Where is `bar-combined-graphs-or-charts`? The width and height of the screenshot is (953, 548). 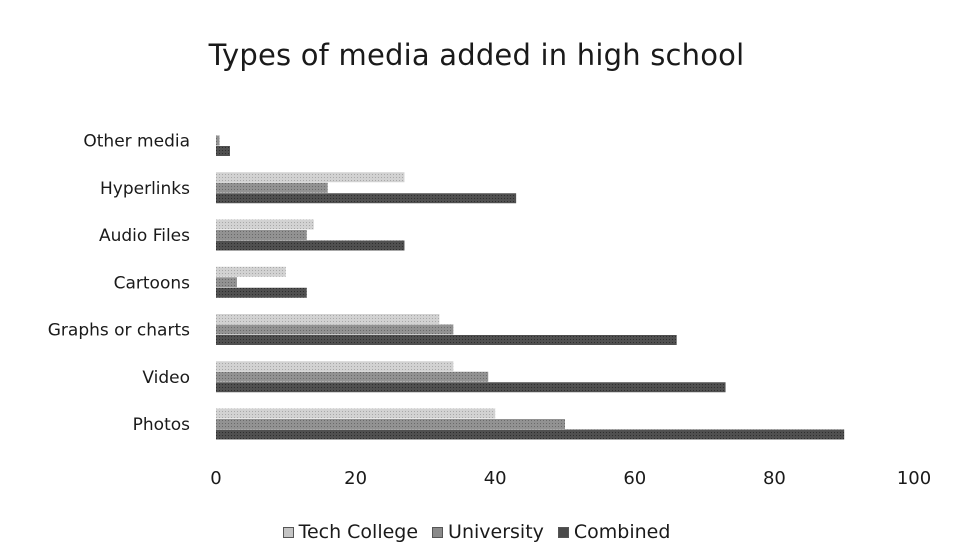
bar-combined-graphs-or-charts is located at coordinates (446, 340).